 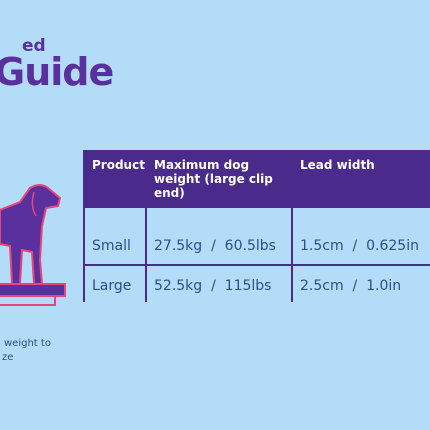 I want to click on cell: 52.5kg / 115lbs, so click(x=219, y=283).